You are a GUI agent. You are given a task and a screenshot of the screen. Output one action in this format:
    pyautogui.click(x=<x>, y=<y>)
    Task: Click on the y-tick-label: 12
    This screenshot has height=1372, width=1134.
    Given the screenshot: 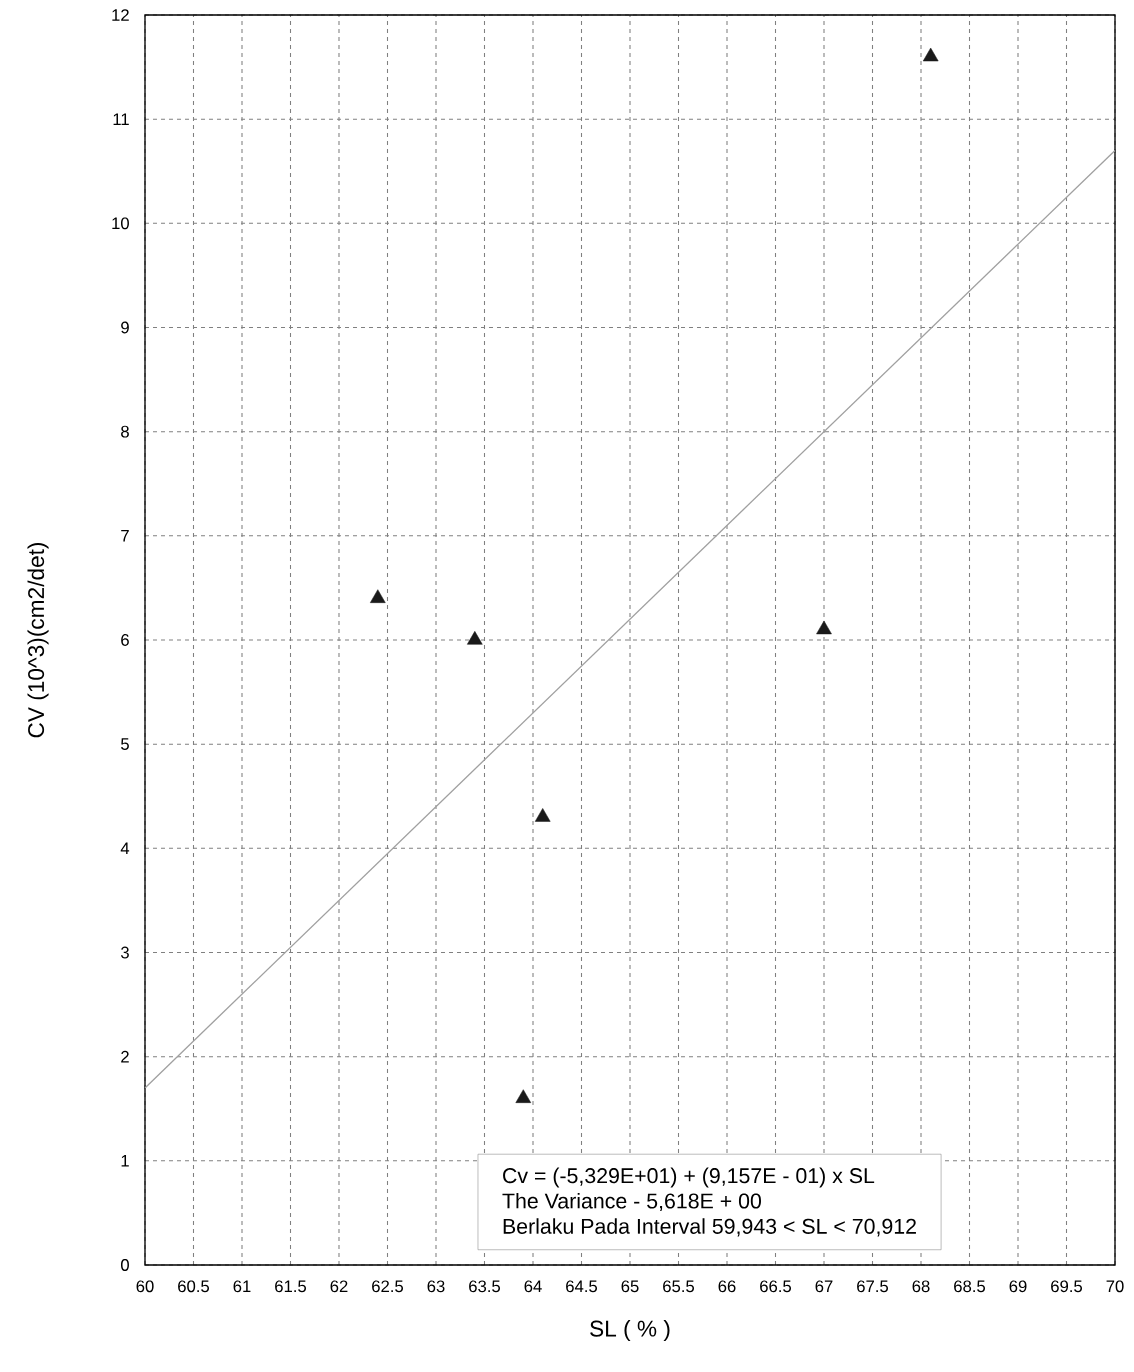 What is the action you would take?
    pyautogui.click(x=120, y=15)
    